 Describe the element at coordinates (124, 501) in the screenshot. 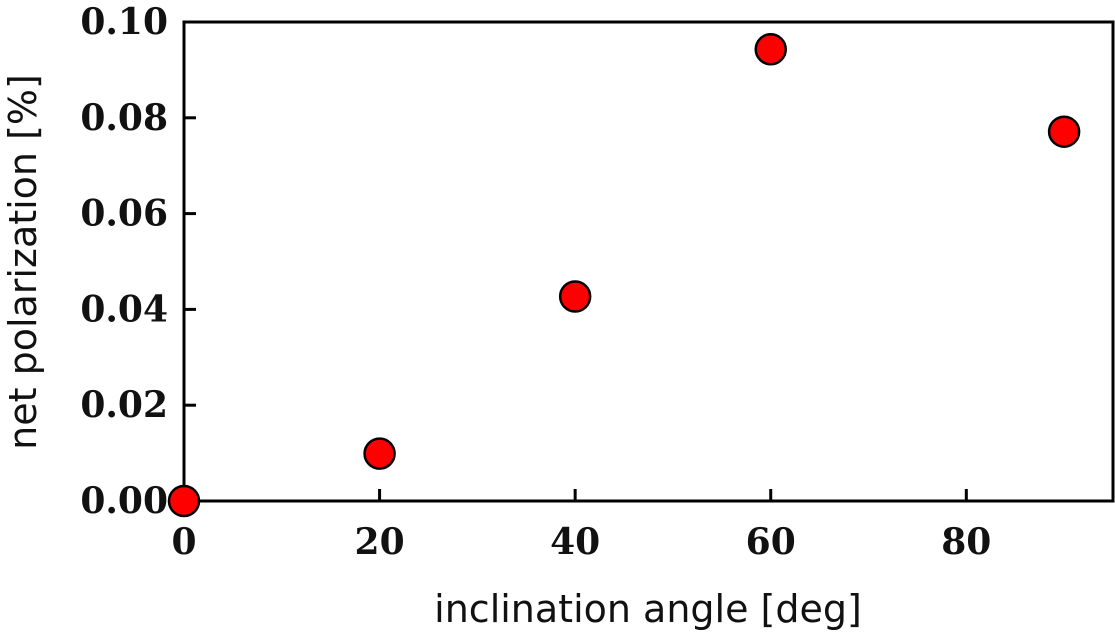

I see `y-tick-label: 0.00` at that location.